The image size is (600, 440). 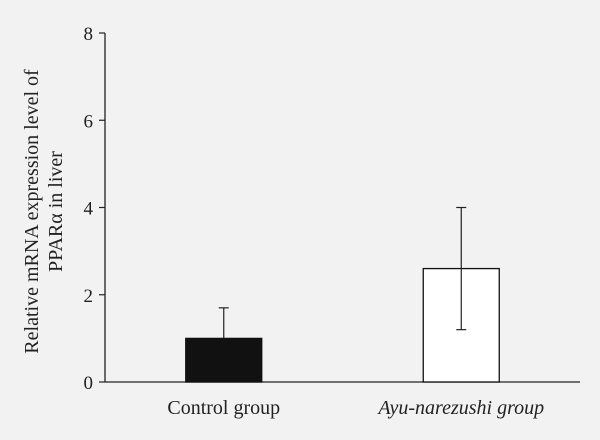 What do you see at coordinates (89, 34) in the screenshot?
I see `y-tick-label: 8` at bounding box center [89, 34].